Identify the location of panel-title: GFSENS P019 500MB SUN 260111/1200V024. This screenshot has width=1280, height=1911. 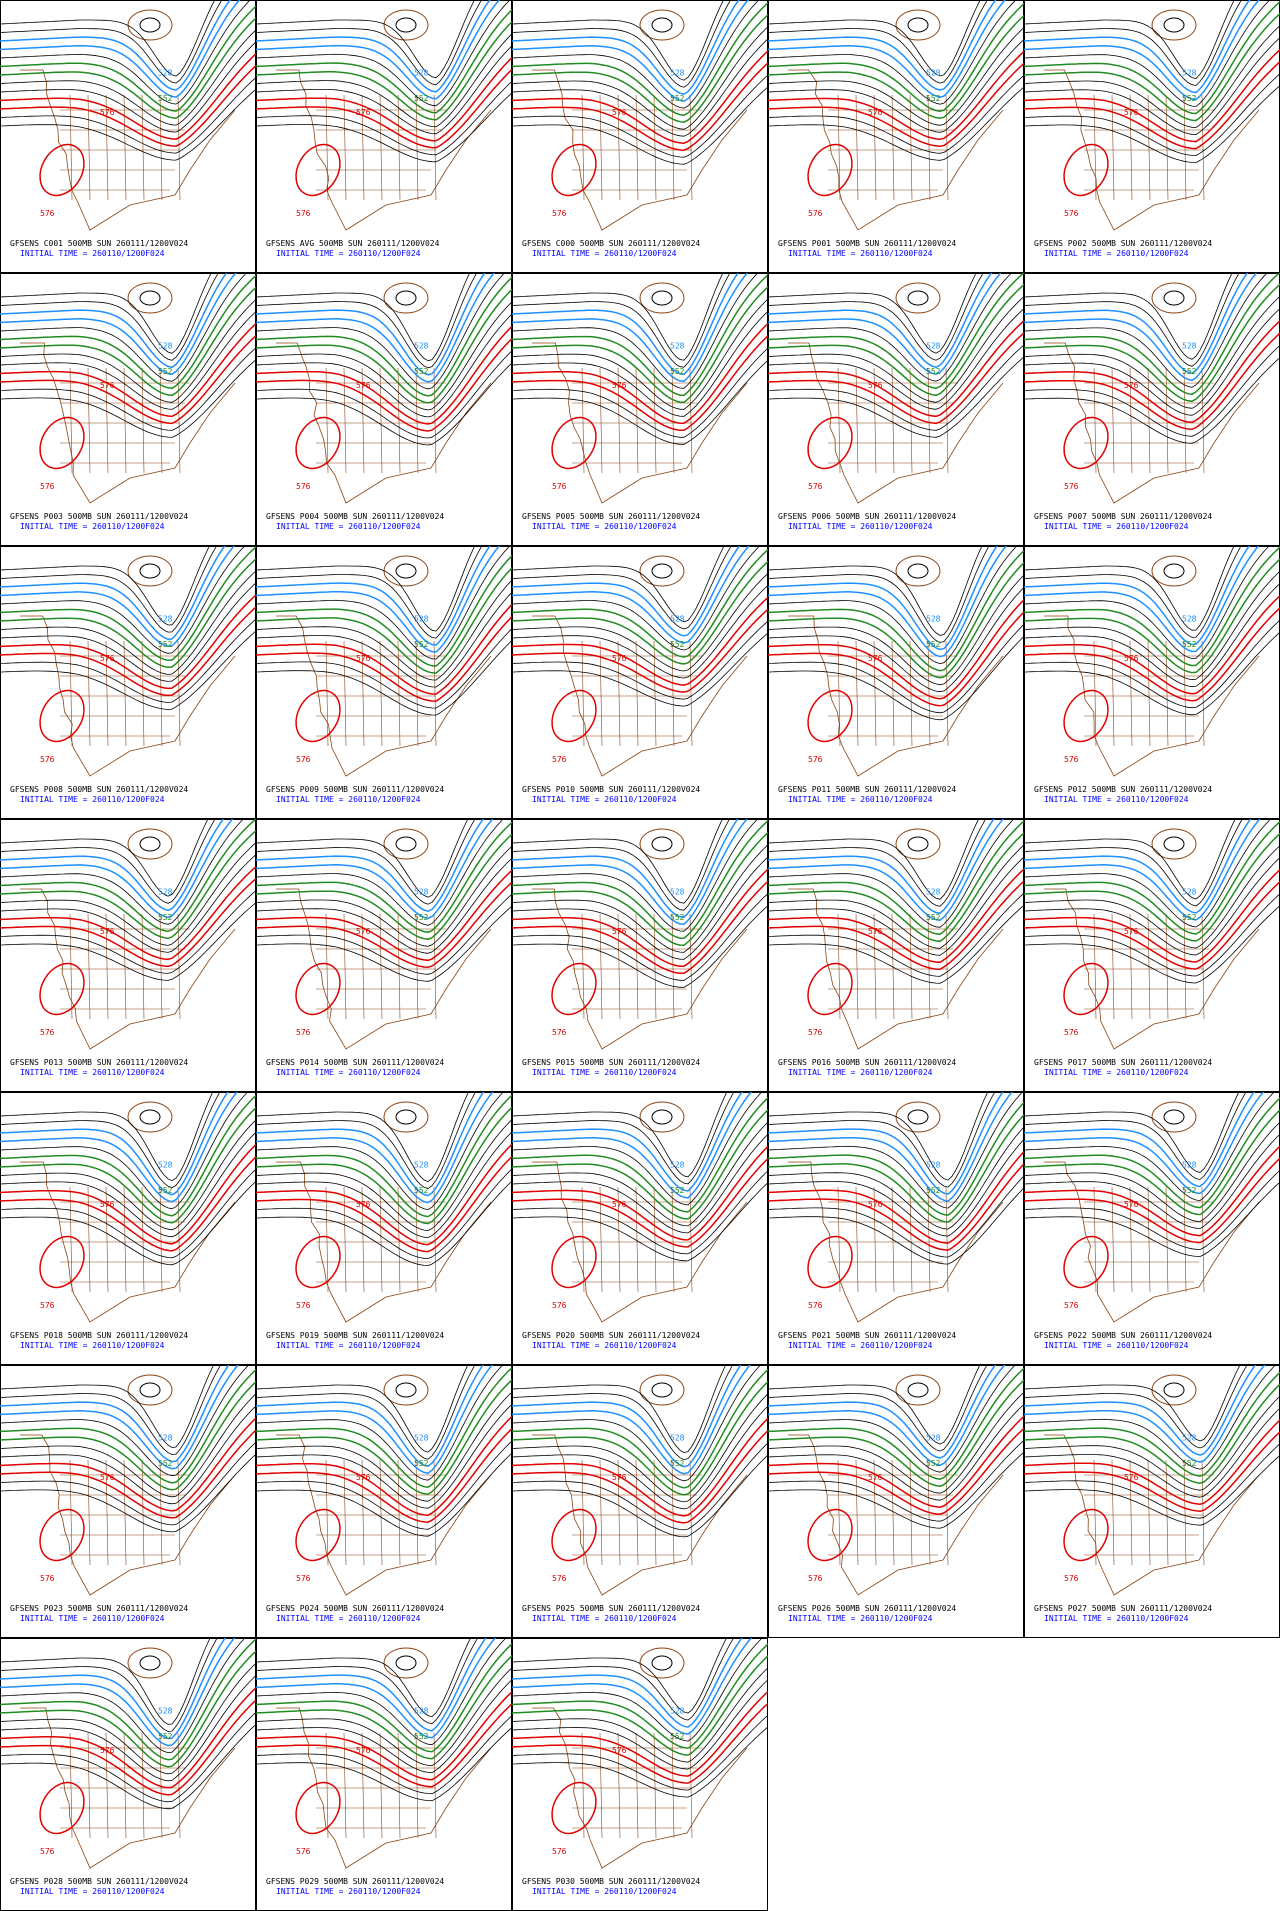
(355, 1335).